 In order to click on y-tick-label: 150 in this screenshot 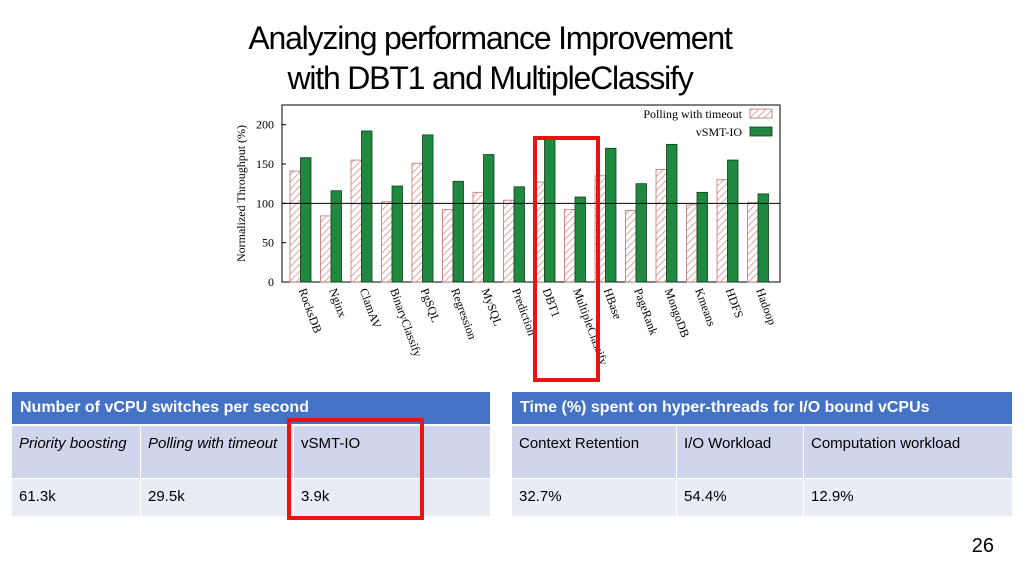, I will do `click(265, 164)`.